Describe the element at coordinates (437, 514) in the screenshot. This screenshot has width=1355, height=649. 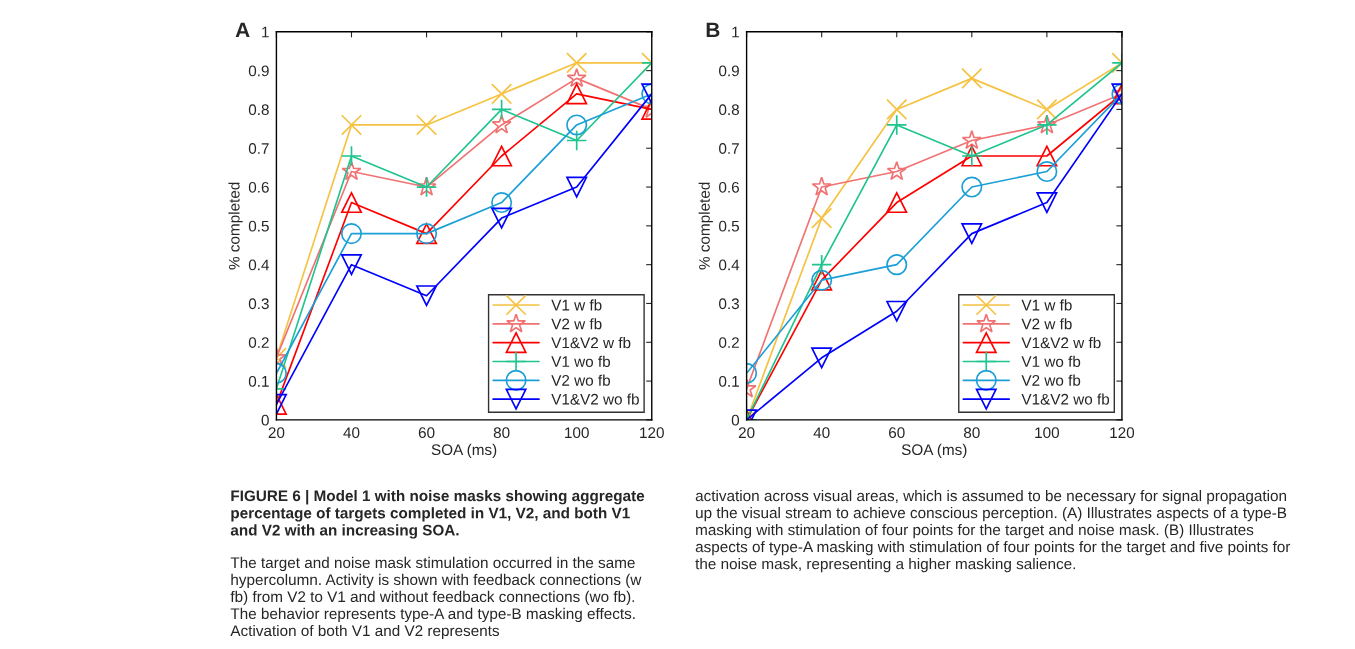
I see `caption: FIGURE 6 | Model 1 with noise masks showing aggregate percentage of targets completed in V1, V2, and both V1 and V2 with an increasing SOA.` at that location.